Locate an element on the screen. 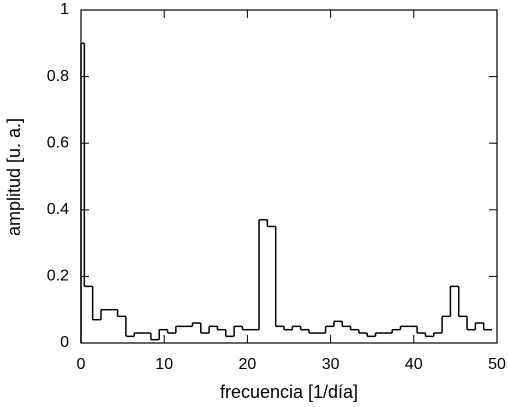 This screenshot has height=407, width=508. y-tick-label: 1 is located at coordinates (64, 9).